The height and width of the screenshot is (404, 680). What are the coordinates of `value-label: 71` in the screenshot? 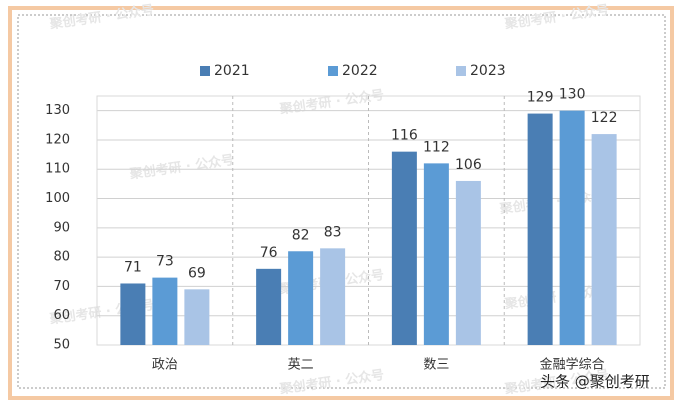 It's located at (133, 267).